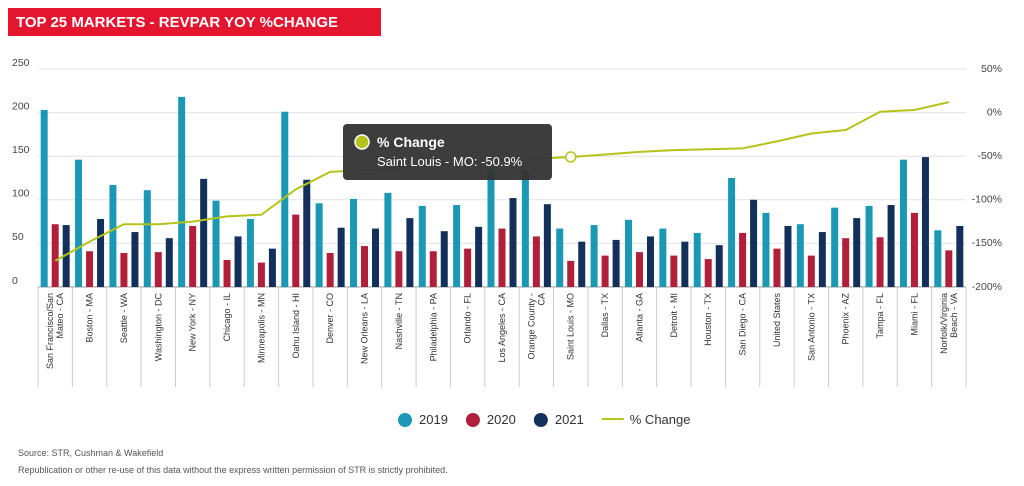  I want to click on chart-title: TOP 25 MARKETS - REVPAR YOY %CHANGE, so click(177, 22).